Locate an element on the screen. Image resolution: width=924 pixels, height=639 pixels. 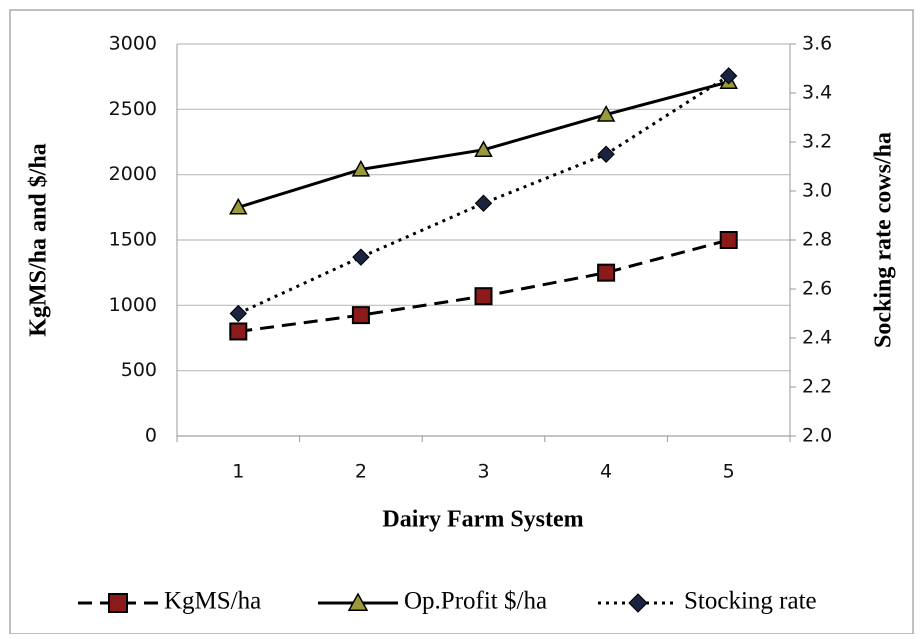
x-tick-label: 2 is located at coordinates (361, 472).